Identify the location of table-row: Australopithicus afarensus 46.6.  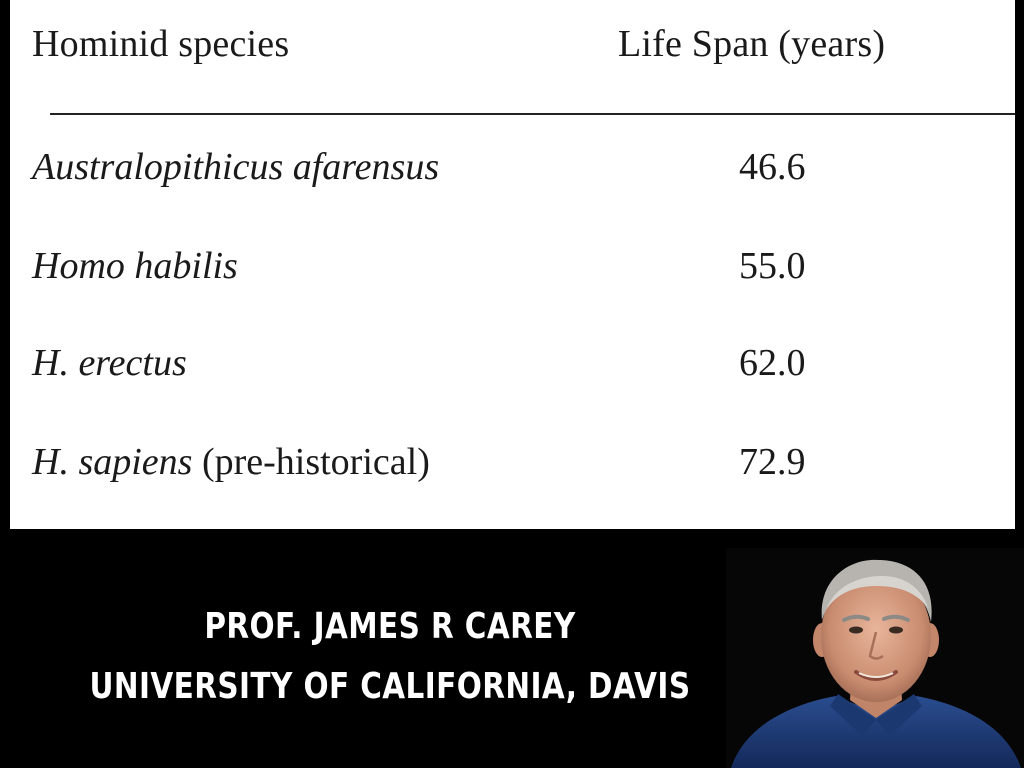
(512, 170).